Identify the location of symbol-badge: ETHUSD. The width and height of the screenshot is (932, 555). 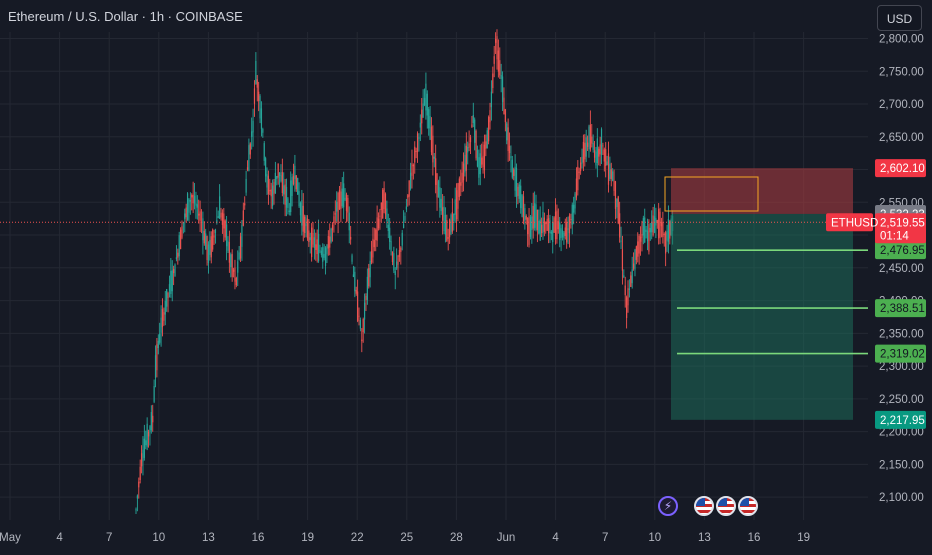
(854, 223).